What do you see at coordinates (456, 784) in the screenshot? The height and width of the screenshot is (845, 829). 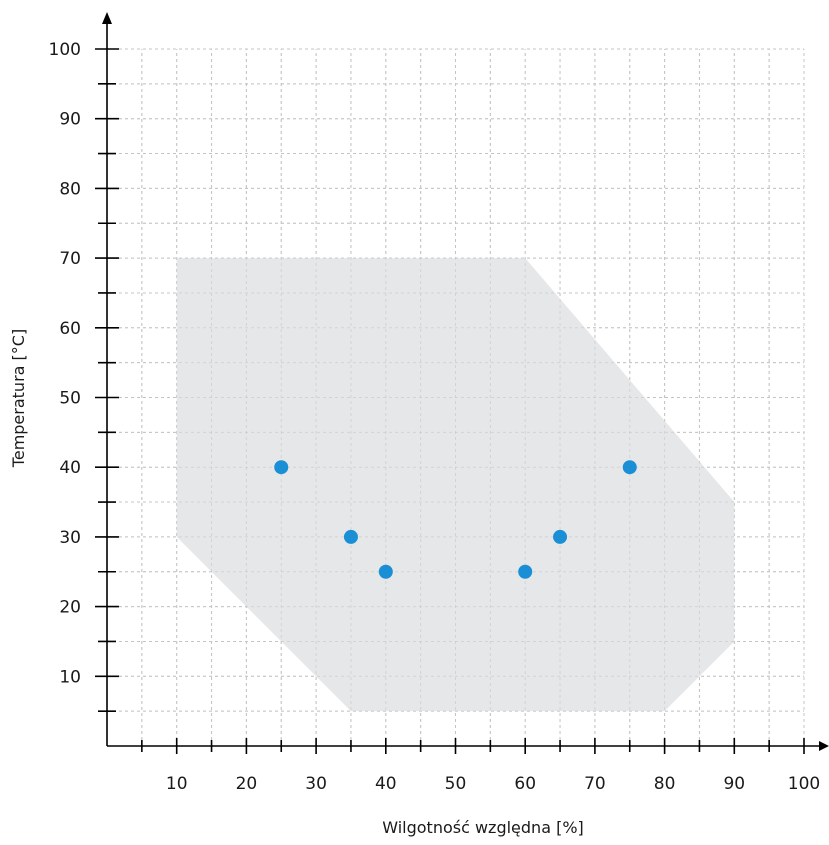 I see `x-tick-label: 50` at bounding box center [456, 784].